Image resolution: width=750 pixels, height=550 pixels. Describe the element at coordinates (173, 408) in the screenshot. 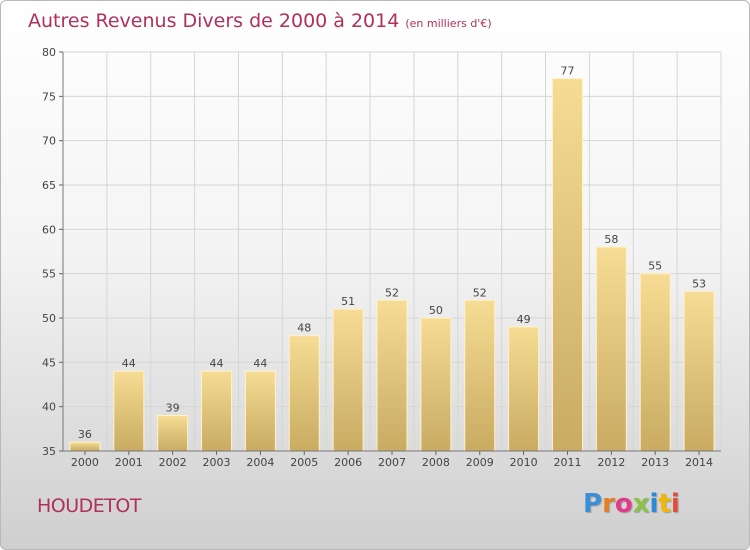

I see `data-label: 39` at that location.